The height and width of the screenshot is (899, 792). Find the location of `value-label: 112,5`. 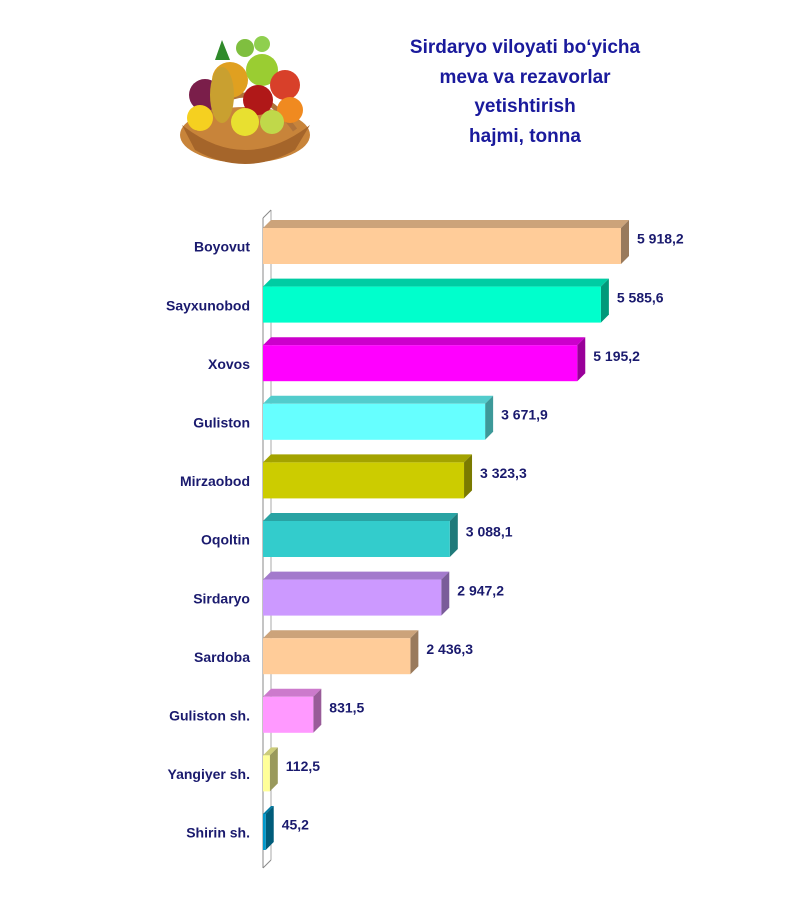

value-label: 112,5 is located at coordinates (303, 766).